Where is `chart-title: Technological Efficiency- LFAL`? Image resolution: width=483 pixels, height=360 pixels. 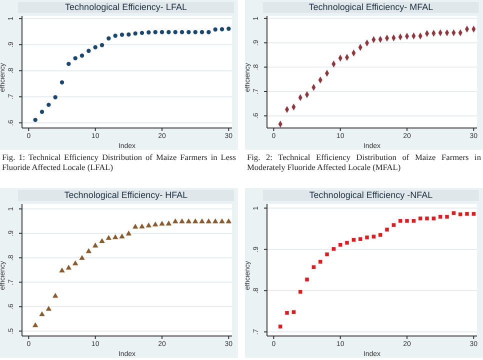 chart-title: Technological Efficiency- LFAL is located at coordinates (126, 7).